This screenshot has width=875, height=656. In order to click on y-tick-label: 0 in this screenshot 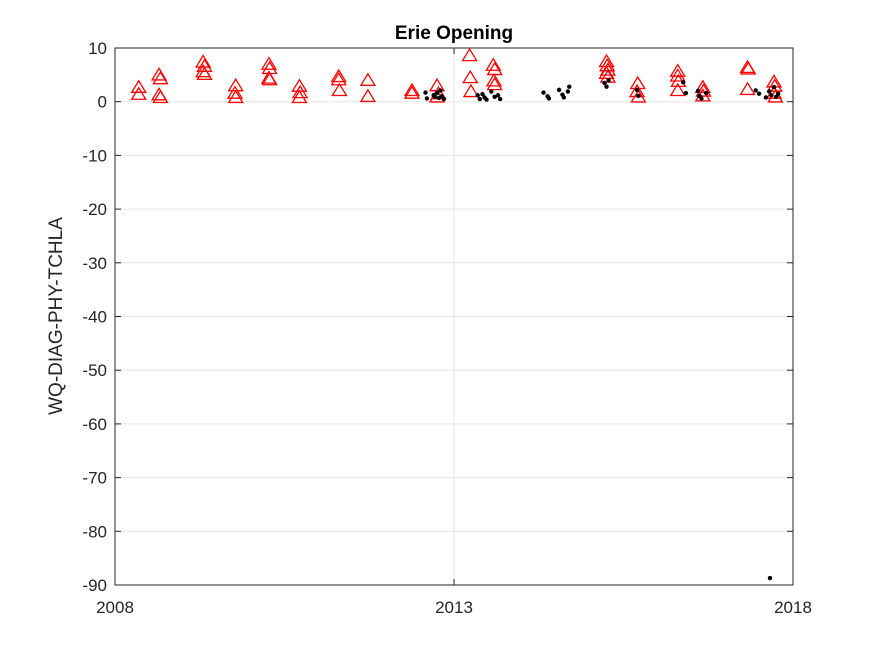, I will do `click(102, 102)`.